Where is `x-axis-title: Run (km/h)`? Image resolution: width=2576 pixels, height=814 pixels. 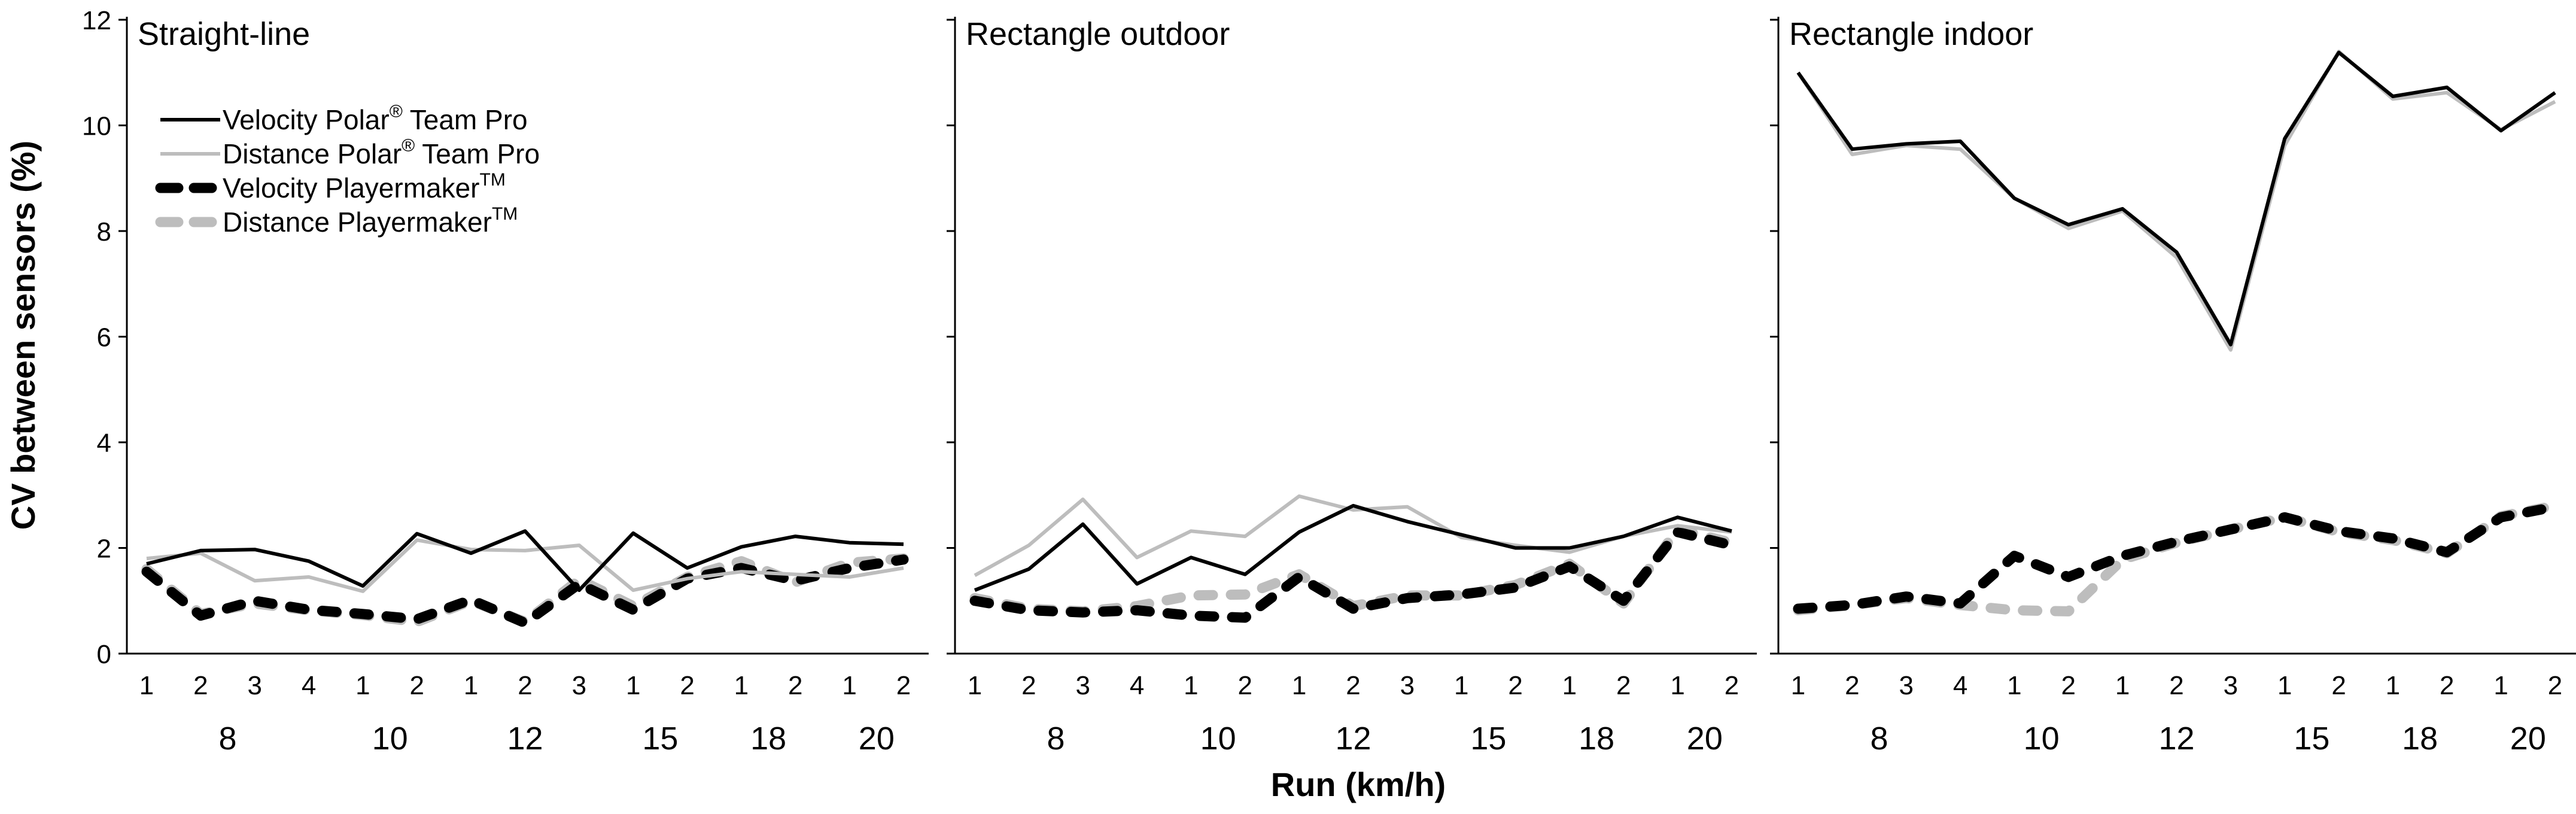 x-axis-title: Run (km/h) is located at coordinates (1358, 784).